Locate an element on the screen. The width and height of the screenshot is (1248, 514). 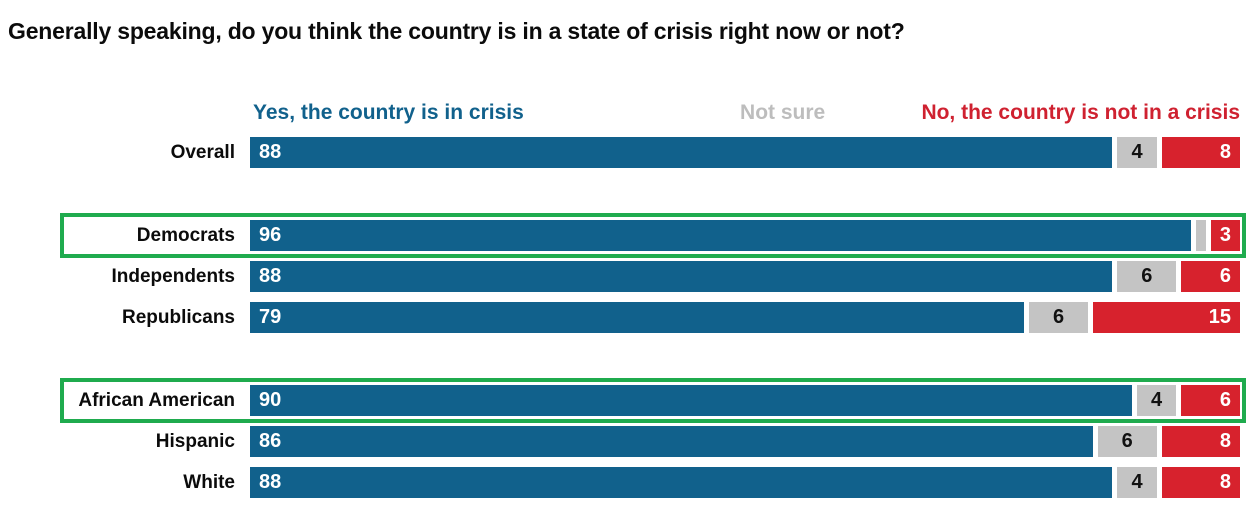
bar-track: 79 6 15 is located at coordinates (745, 317).